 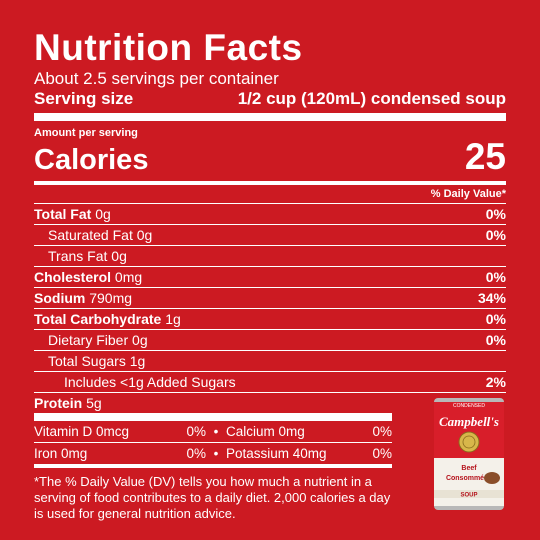 I want to click on nutrient-row-added-sugars: Includes <1g Added Sugars 2%, so click(x=270, y=381).